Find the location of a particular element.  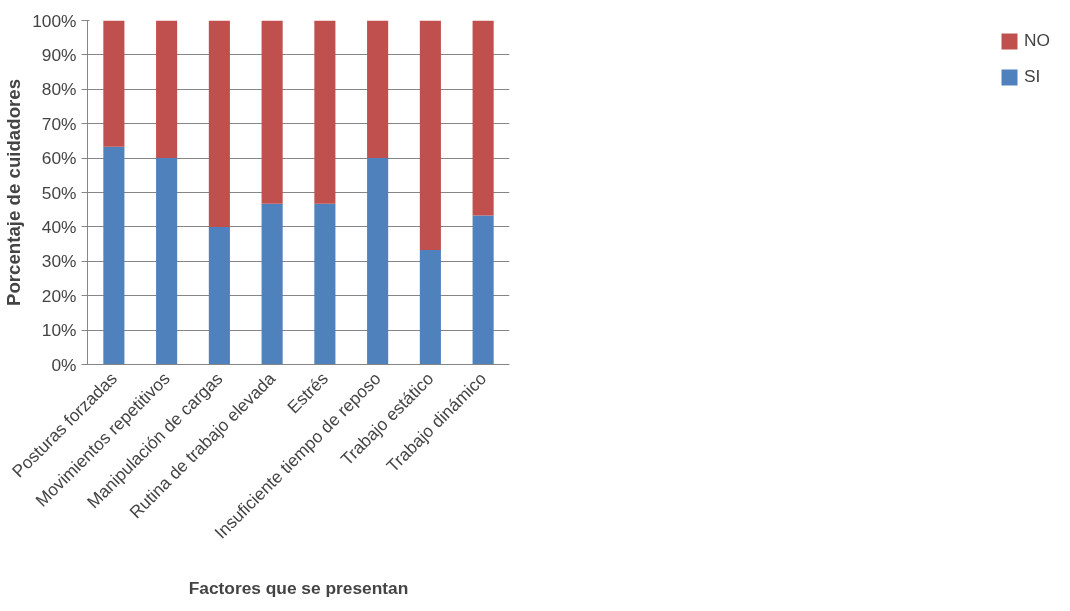

y-tick-label: 10% is located at coordinates (59, 330).